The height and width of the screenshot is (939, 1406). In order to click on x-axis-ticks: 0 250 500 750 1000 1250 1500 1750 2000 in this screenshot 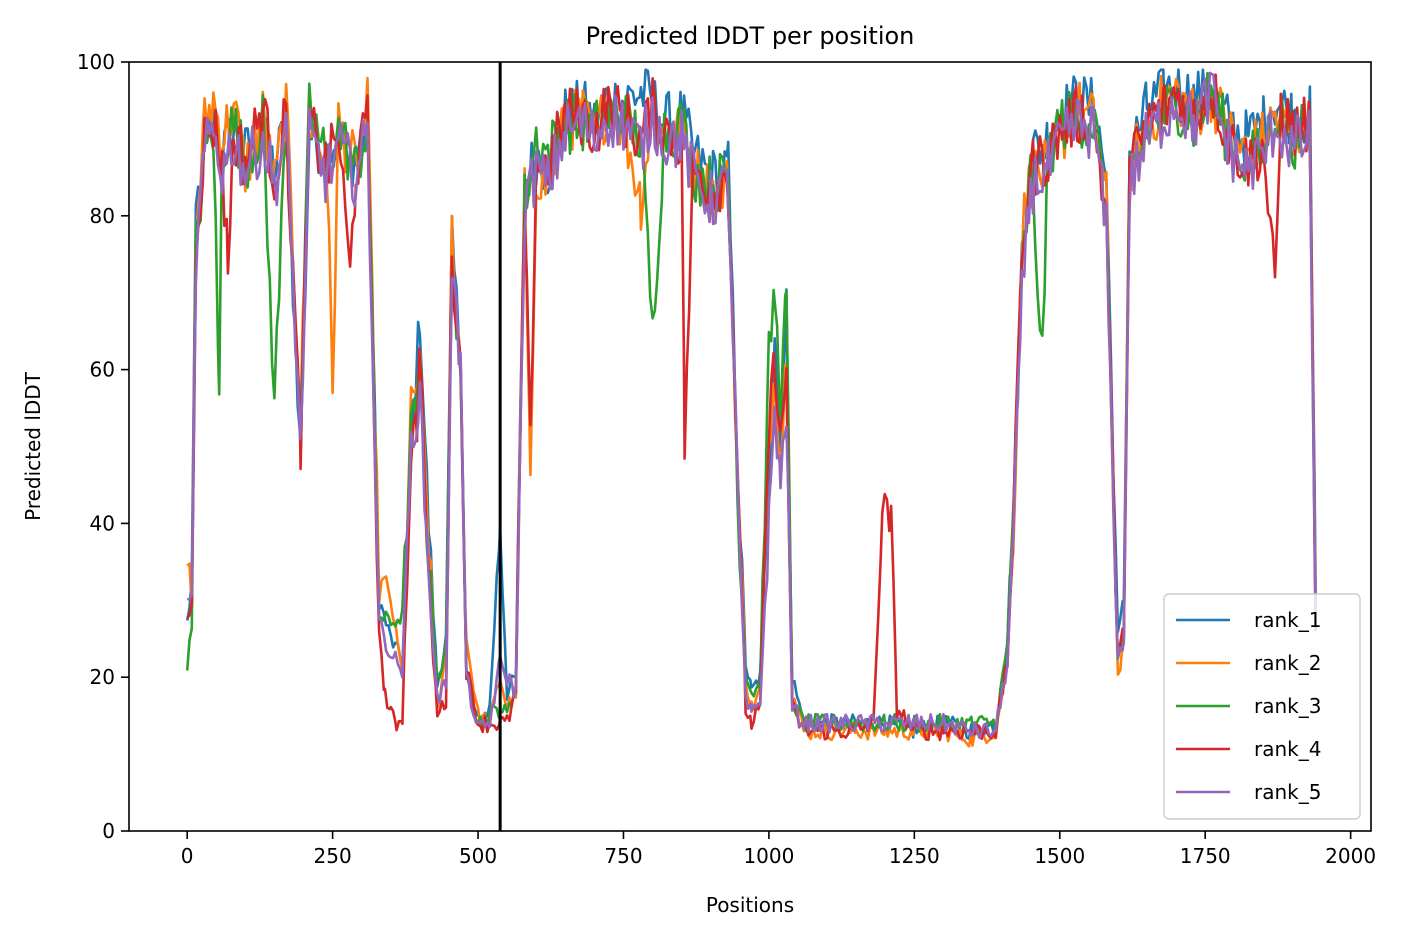, I will do `click(778, 849)`.